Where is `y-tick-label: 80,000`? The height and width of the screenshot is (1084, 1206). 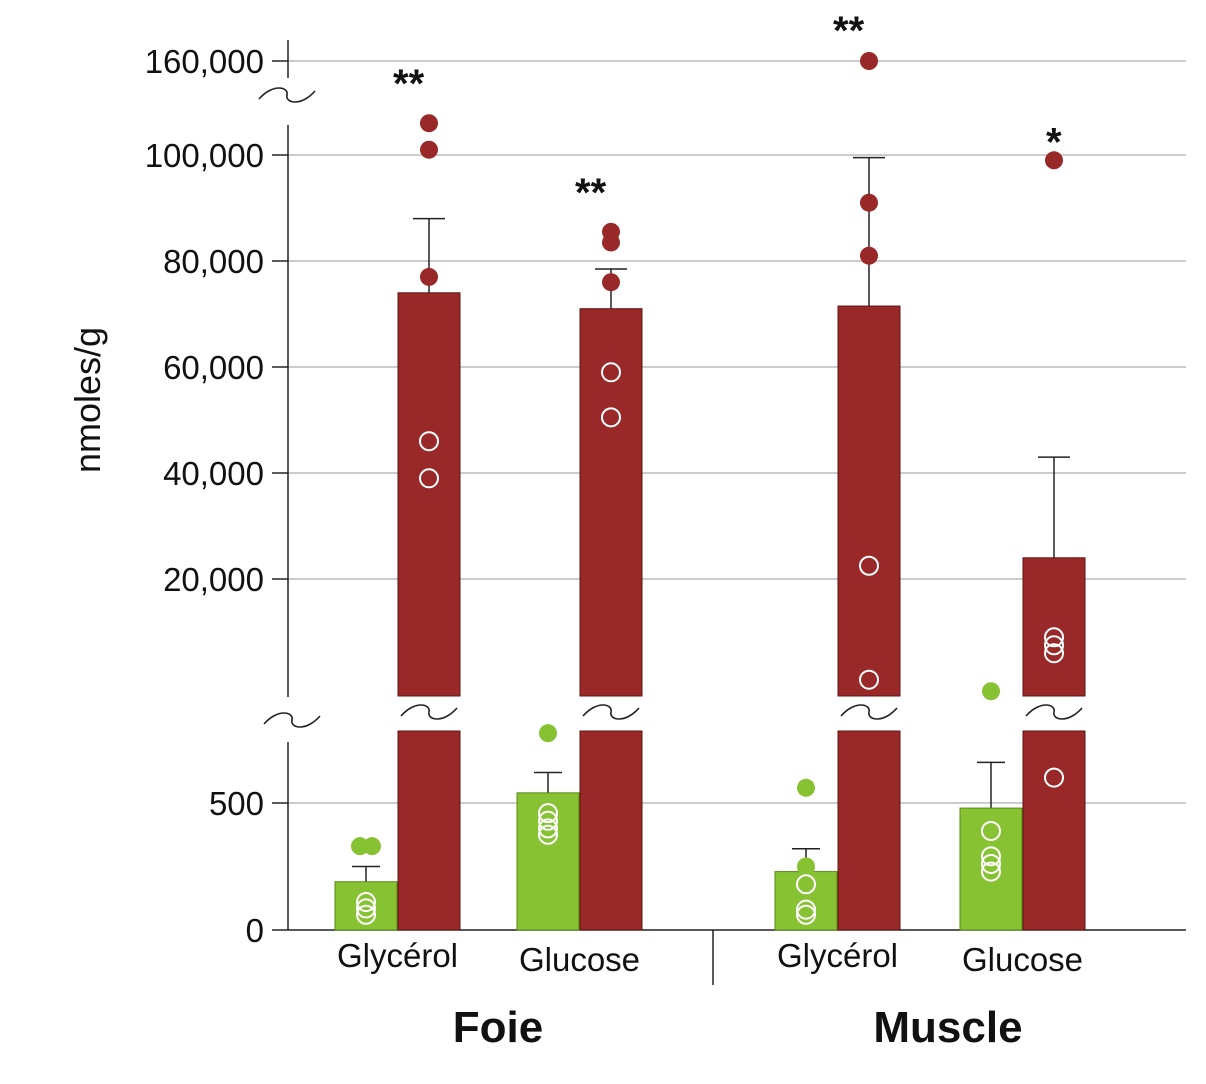
y-tick-label: 80,000 is located at coordinates (213, 261).